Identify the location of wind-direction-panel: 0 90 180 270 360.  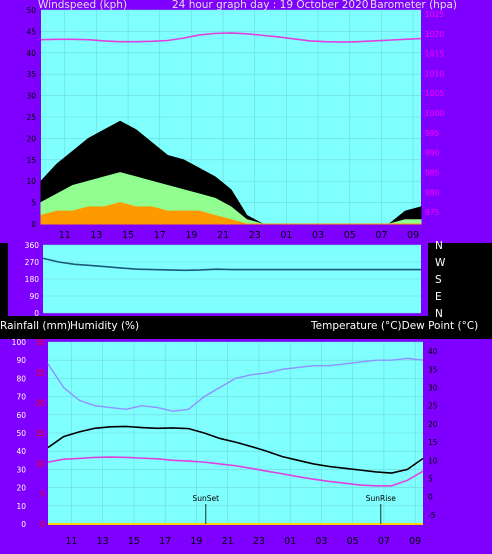
(218, 279).